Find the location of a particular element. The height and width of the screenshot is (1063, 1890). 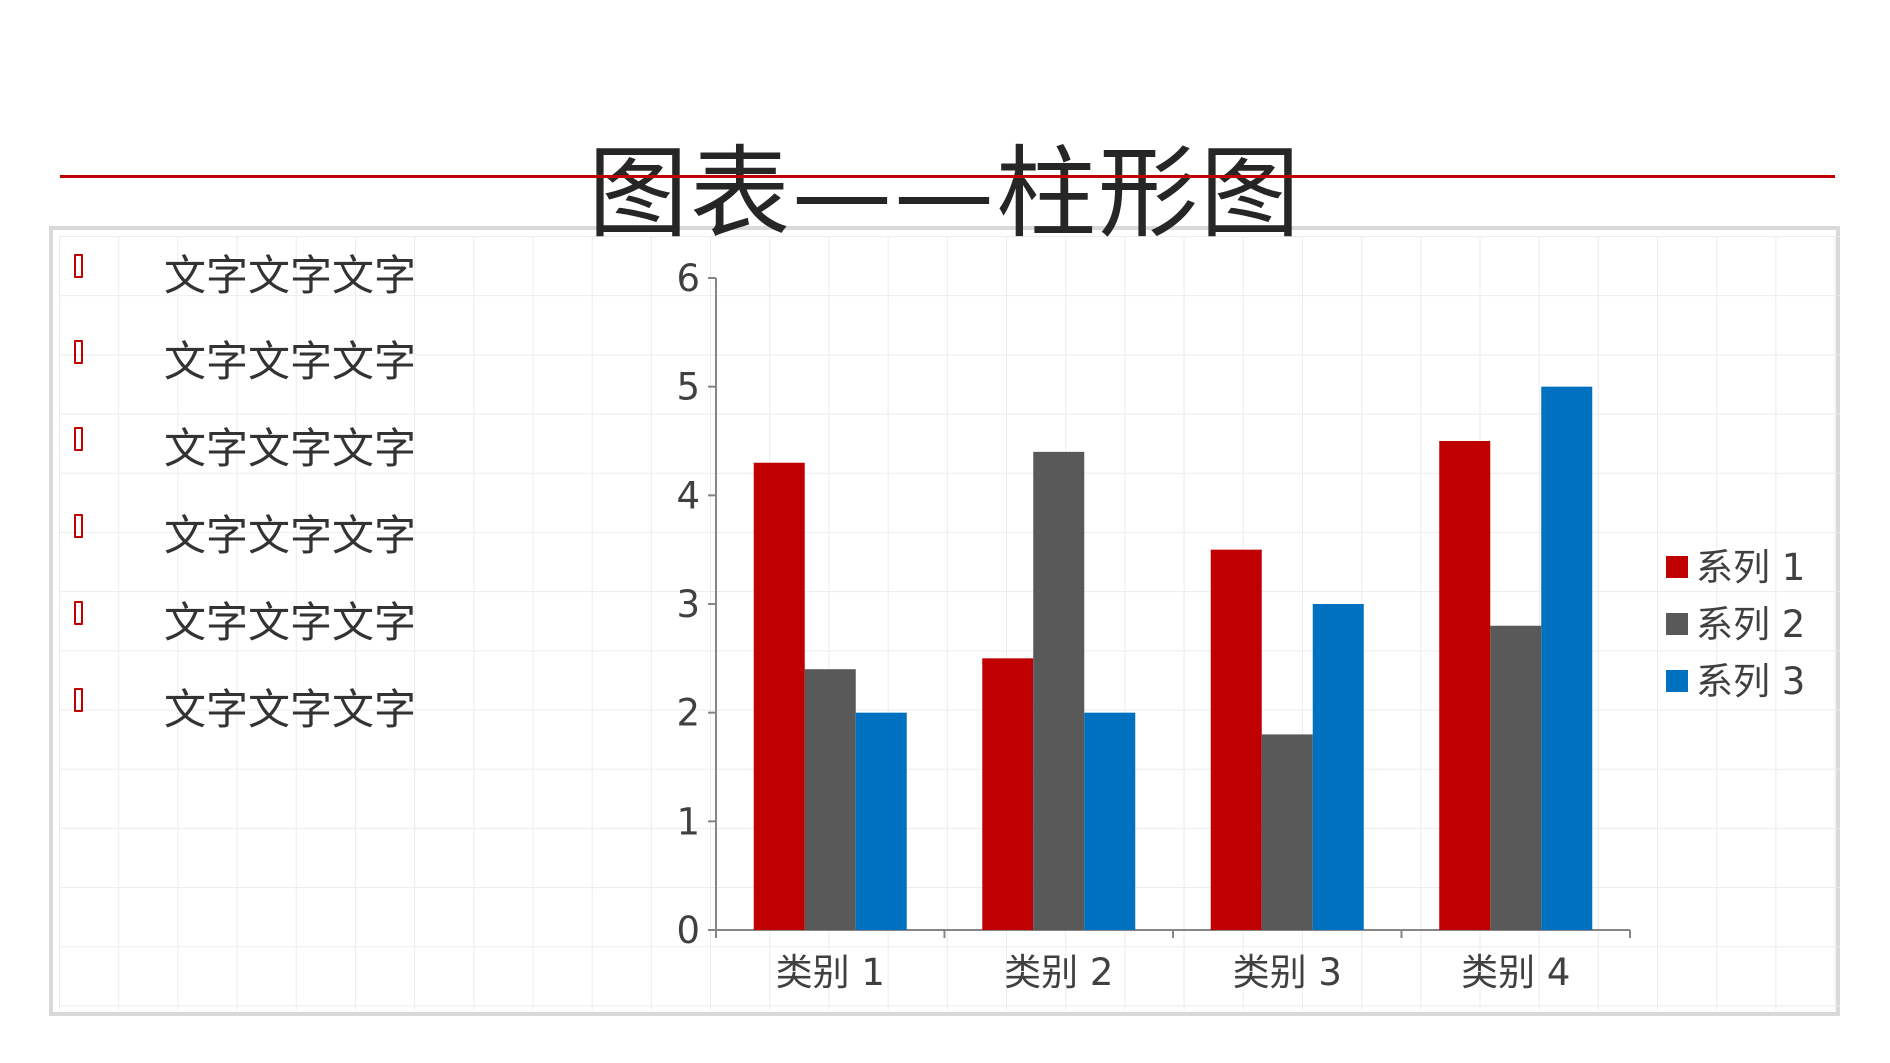

x-tick-label: 类别 3 is located at coordinates (1287, 972).